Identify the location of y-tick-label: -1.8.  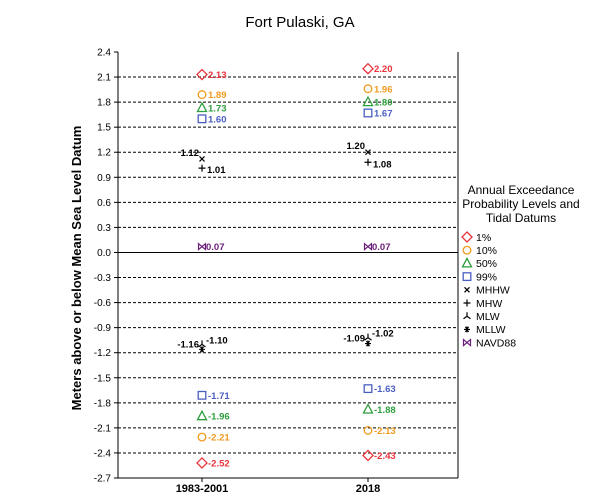
(103, 403).